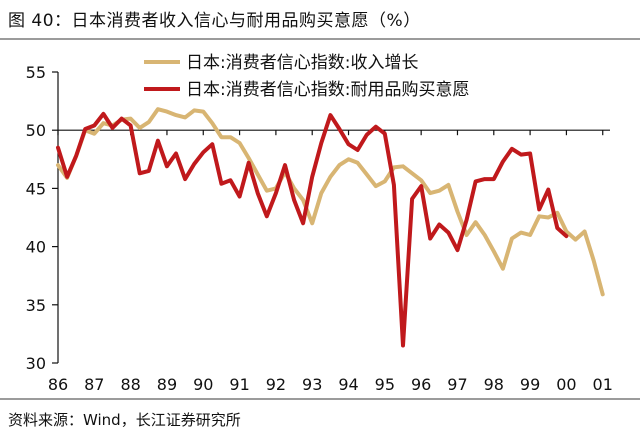  I want to click on chart-legend: 日本:消费者信心指数:收入增长 日本:消费者信心指数:耐用品购买意愿, so click(306, 76).